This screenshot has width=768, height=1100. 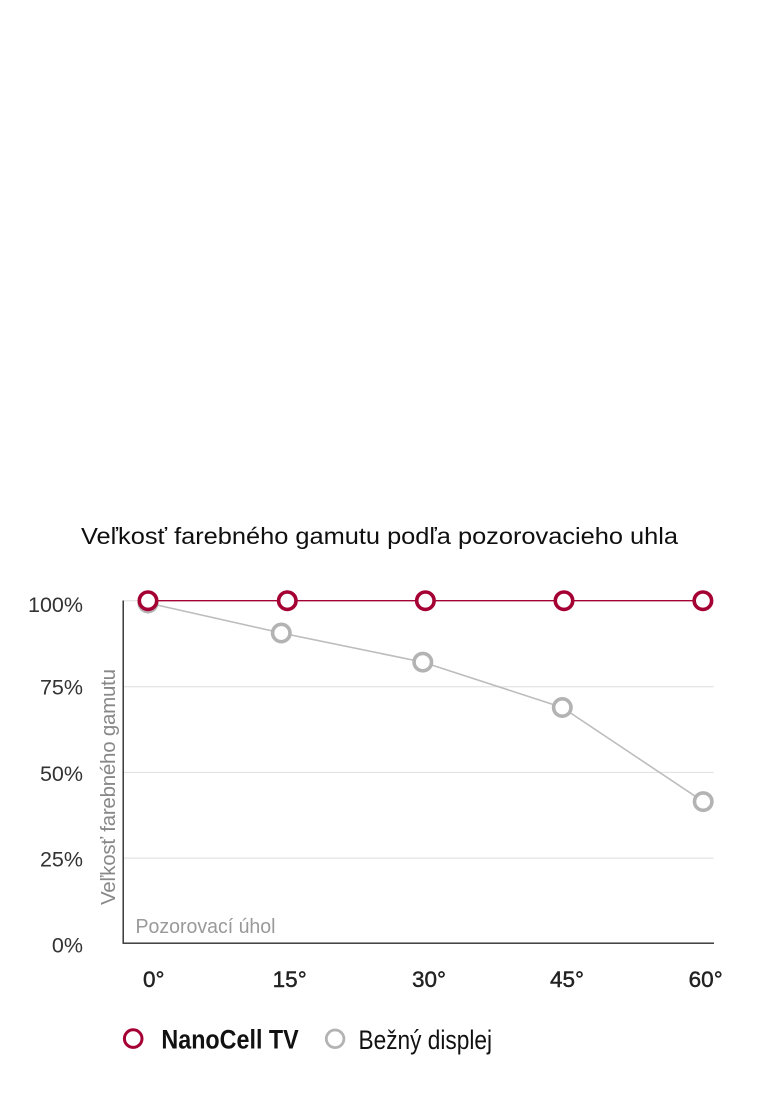 I want to click on svg-text: 15°, so click(x=290, y=979).